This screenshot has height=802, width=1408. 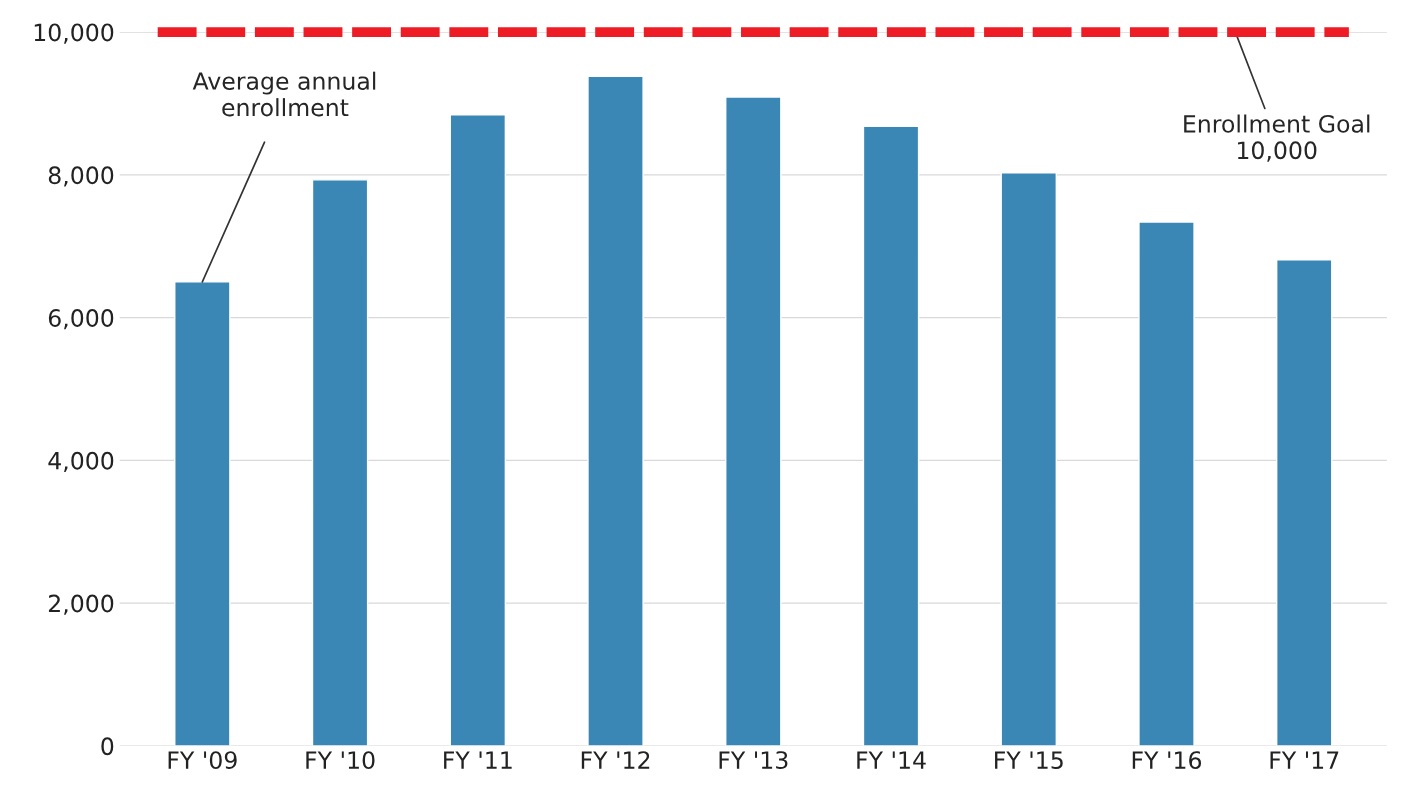 What do you see at coordinates (1304, 760) in the screenshot?
I see `x-tick-label: FY '17` at bounding box center [1304, 760].